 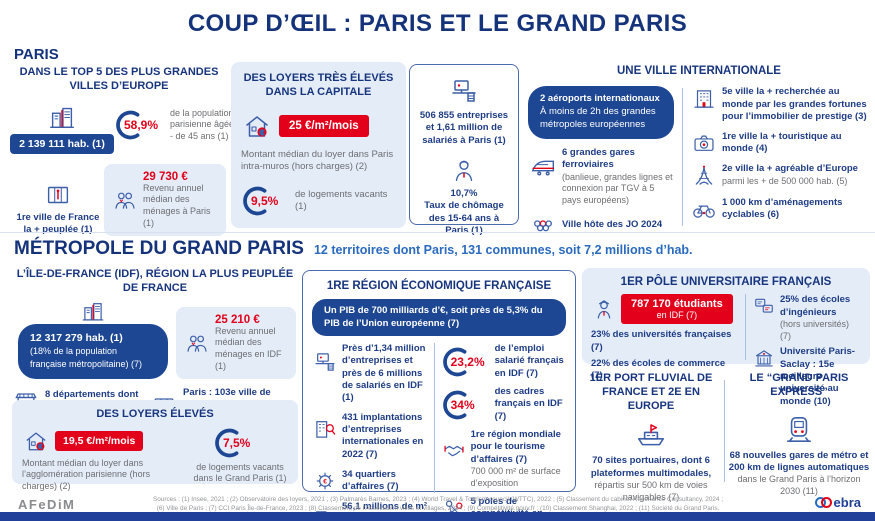 What do you see at coordinates (814, 330) in the screenshot?
I see `engineering-stat-sub: (hors universités) (7)` at bounding box center [814, 330].